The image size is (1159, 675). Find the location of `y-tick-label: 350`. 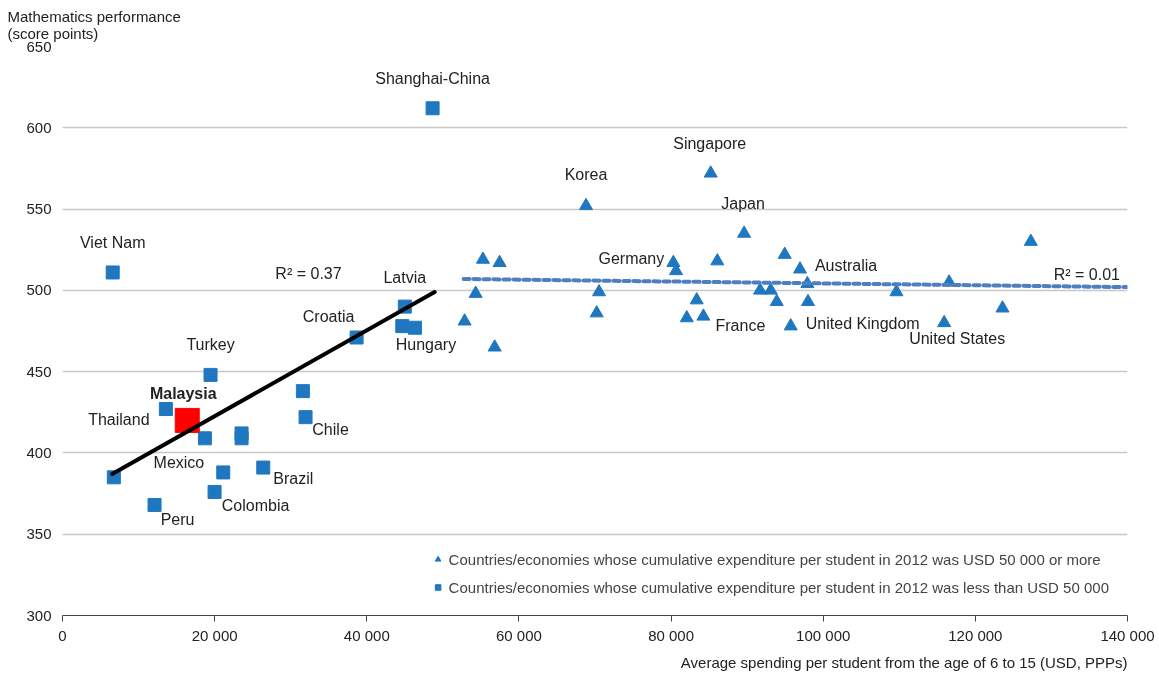

y-tick-label: 350 is located at coordinates (39, 534).